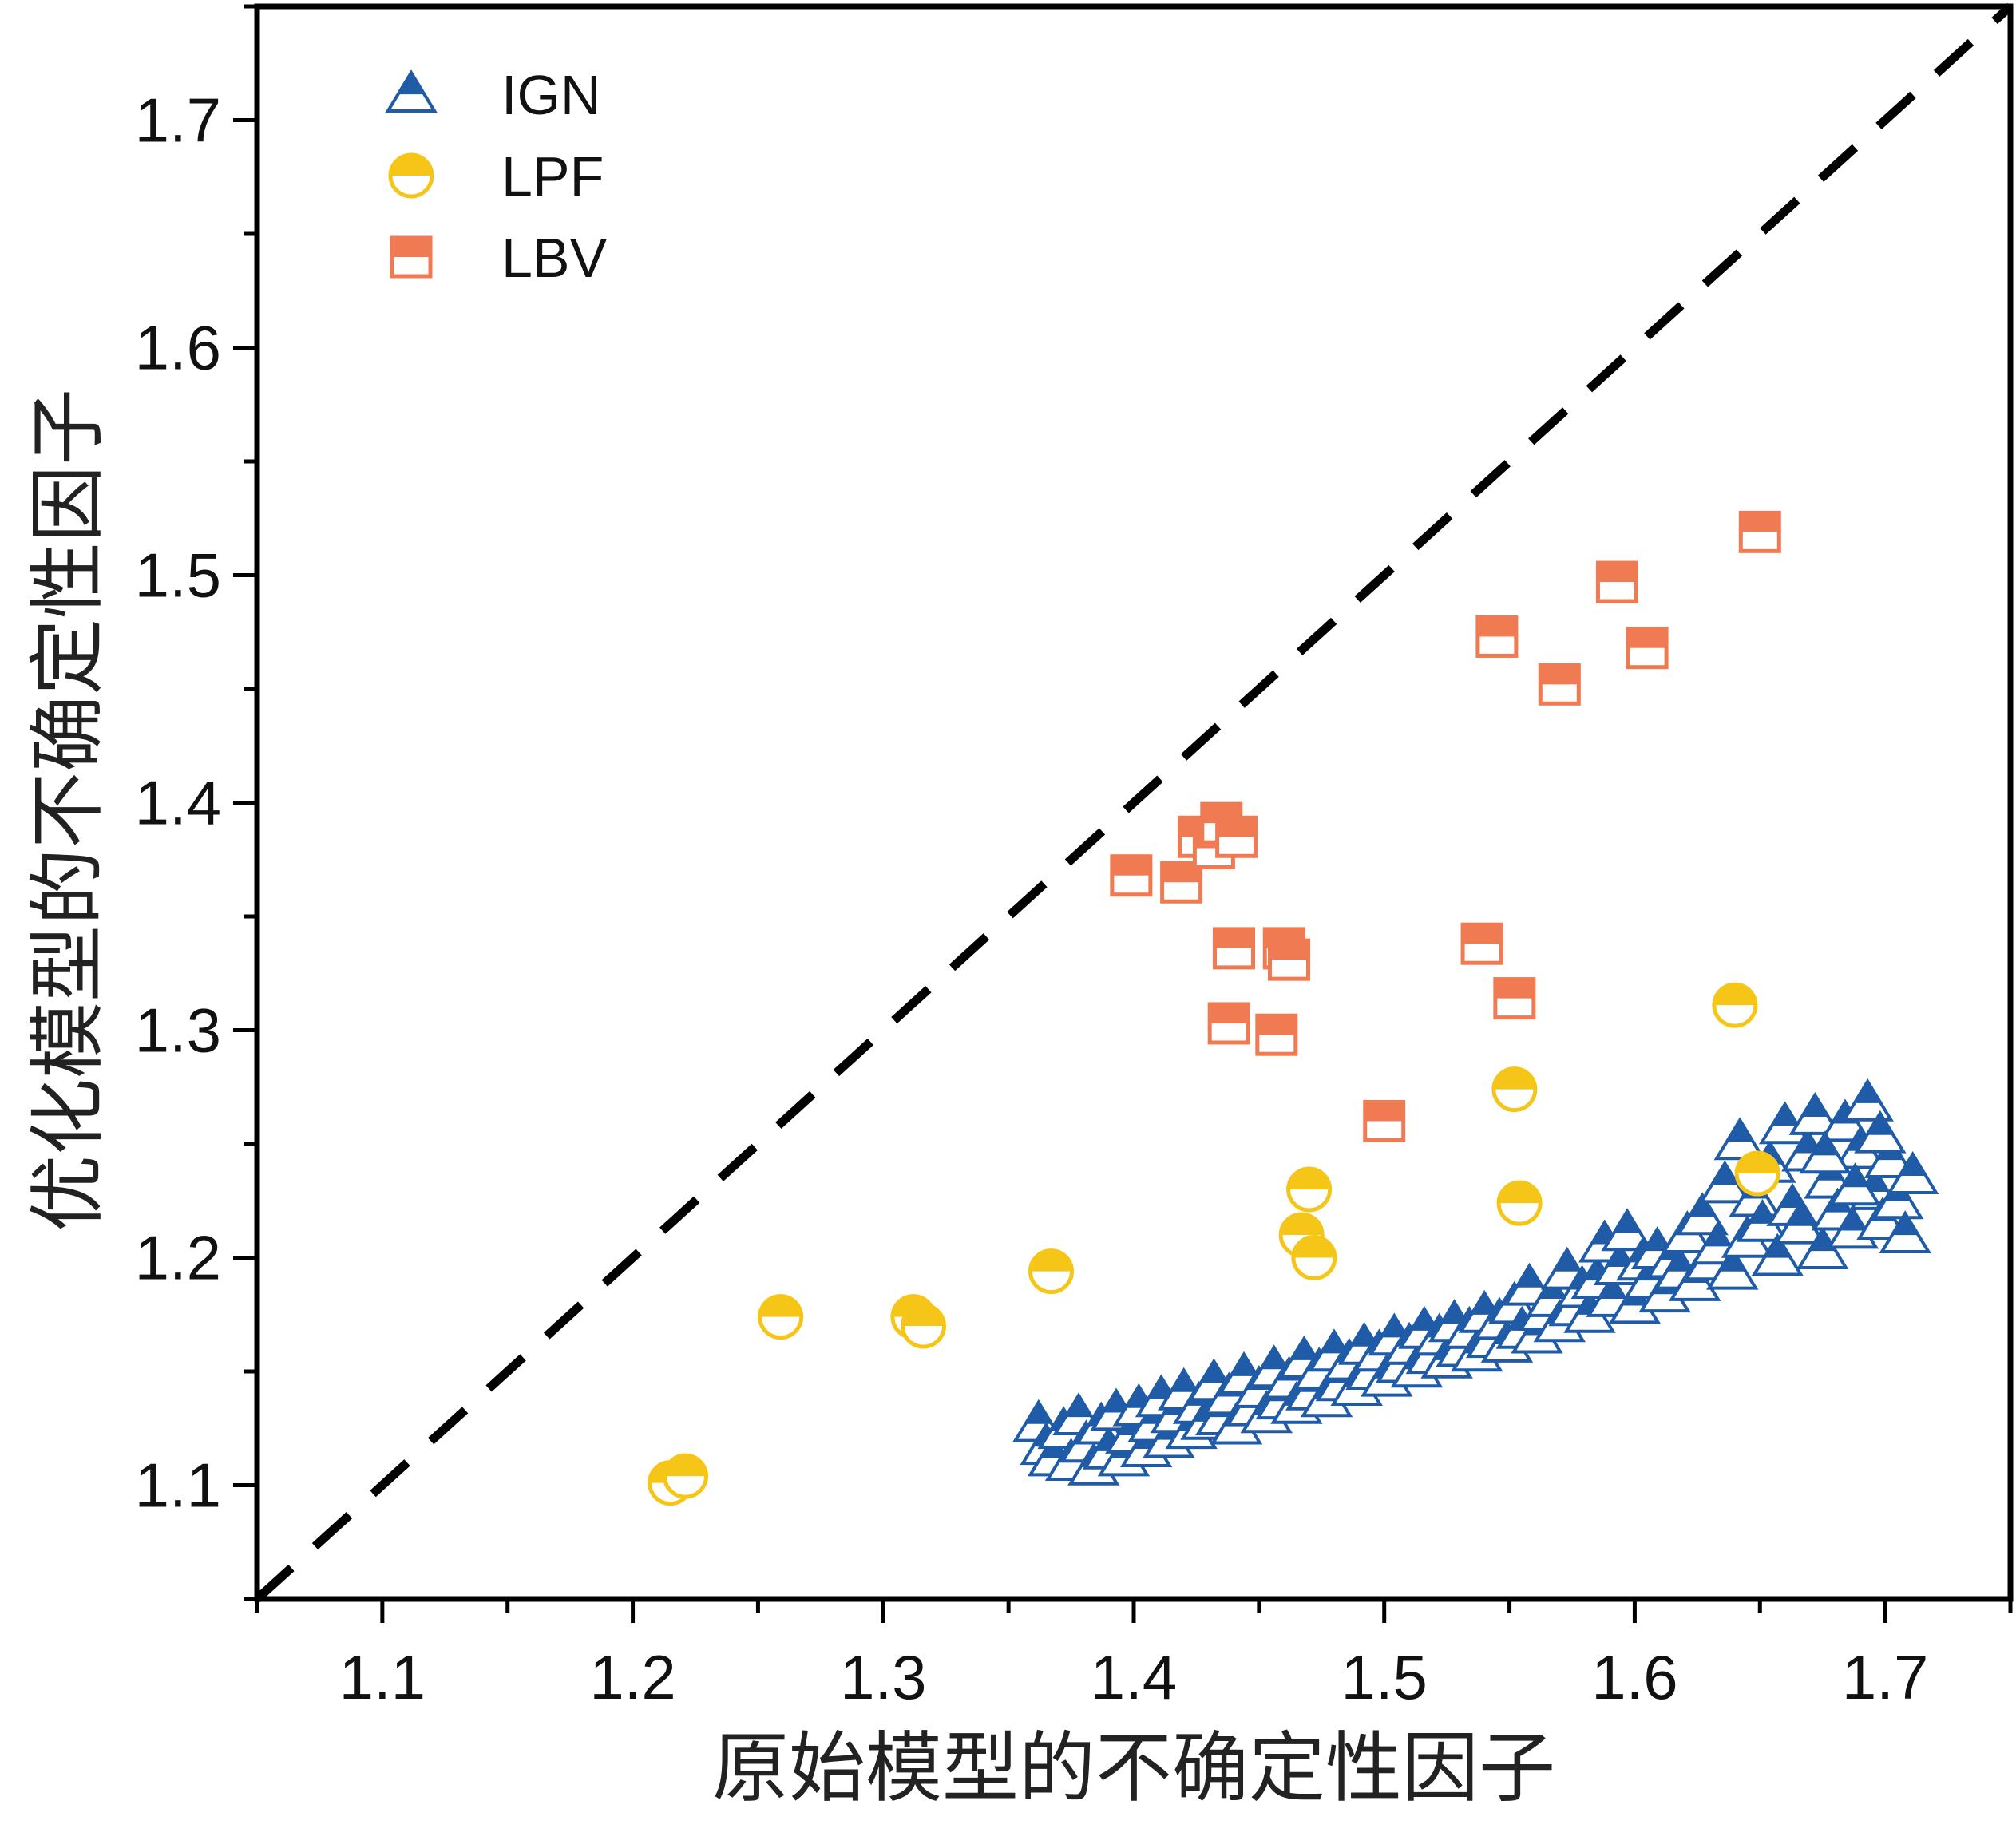  I want to click on legend-marker-lpf, so click(411, 175).